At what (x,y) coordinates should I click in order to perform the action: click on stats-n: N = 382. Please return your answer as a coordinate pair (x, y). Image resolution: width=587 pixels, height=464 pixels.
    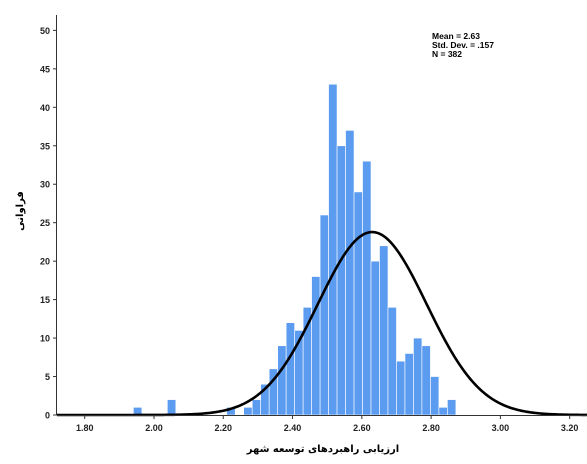
    Looking at the image, I should click on (447, 54).